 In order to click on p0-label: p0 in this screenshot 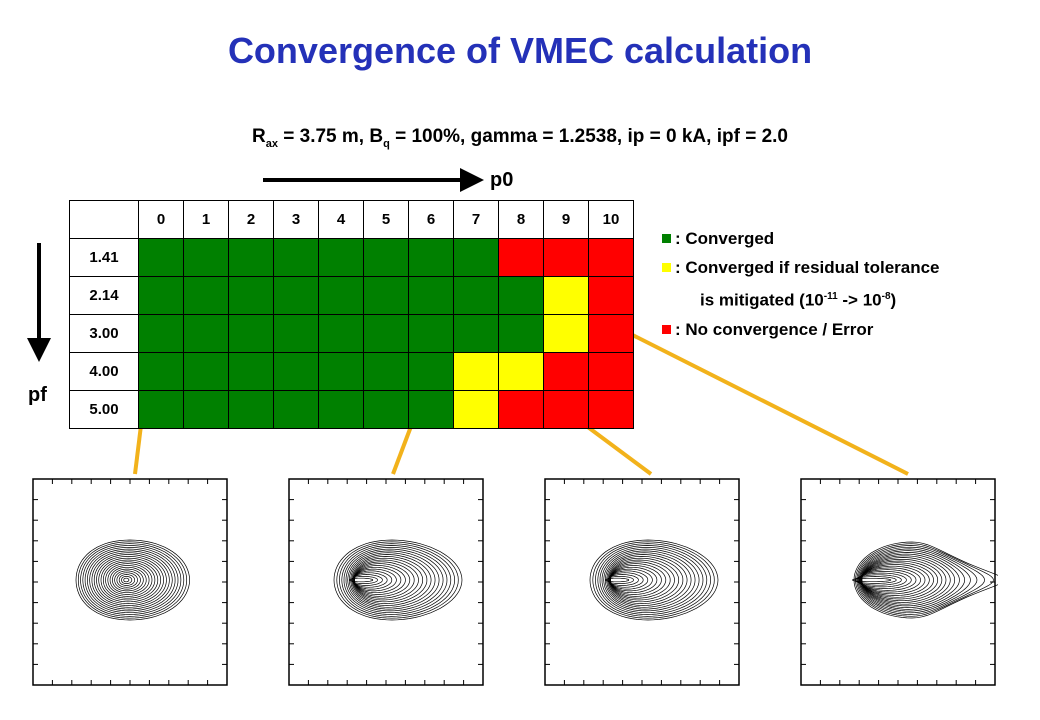, I will do `click(502, 180)`.